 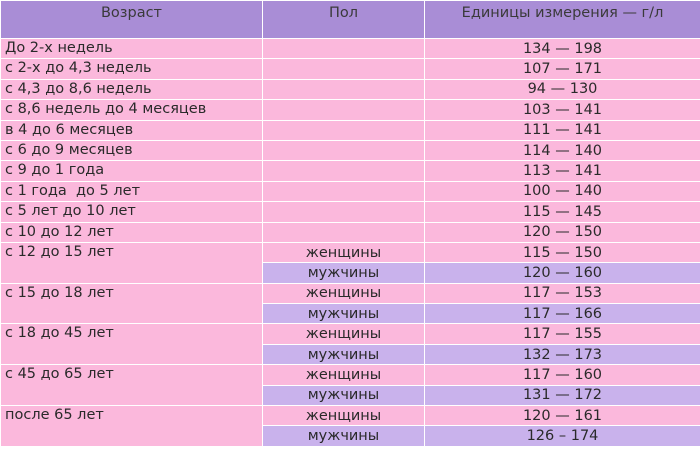 I want to click on table-row: после 65 лет женщины 120 — 161, so click(x=350, y=426).